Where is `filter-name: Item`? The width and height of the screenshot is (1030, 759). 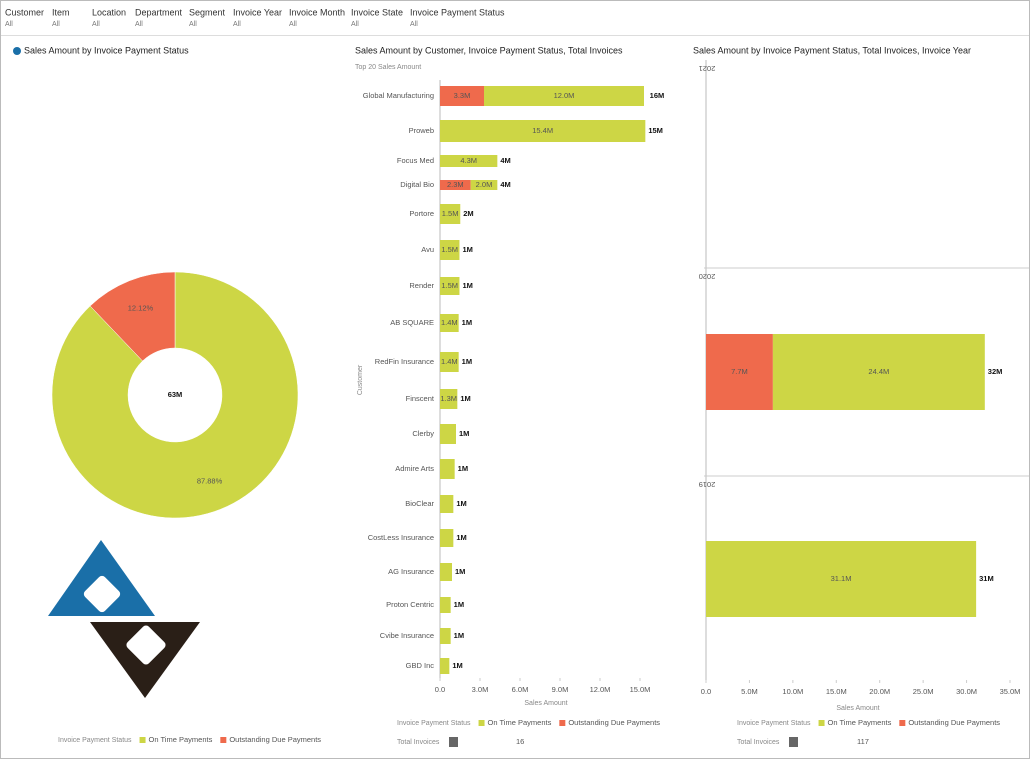 filter-name: Item is located at coordinates (61, 12).